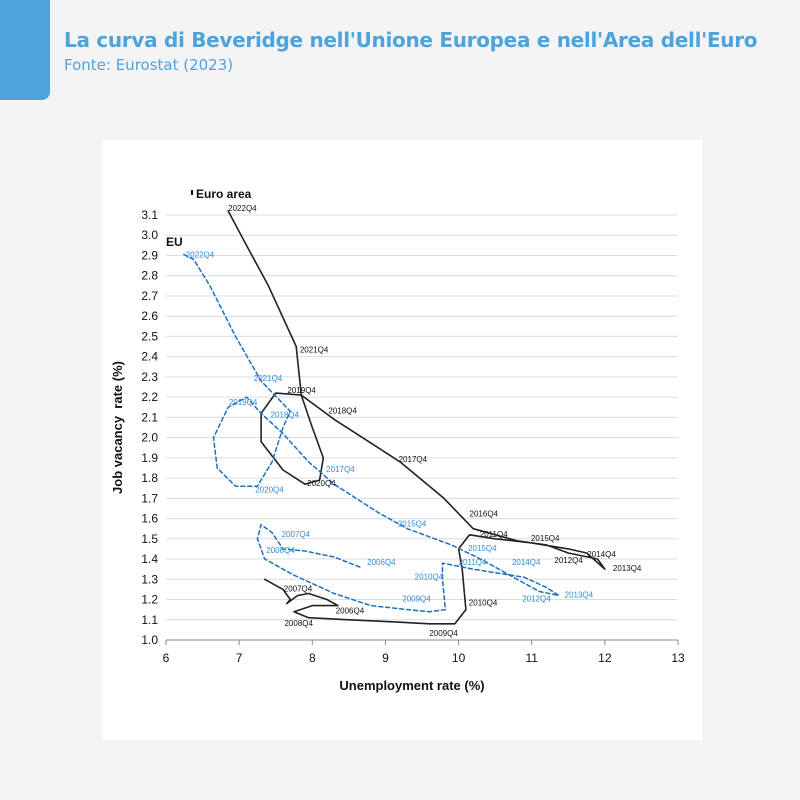  Describe the element at coordinates (314, 350) in the screenshot. I see `euro-area-point-label: 2021Q4` at that location.